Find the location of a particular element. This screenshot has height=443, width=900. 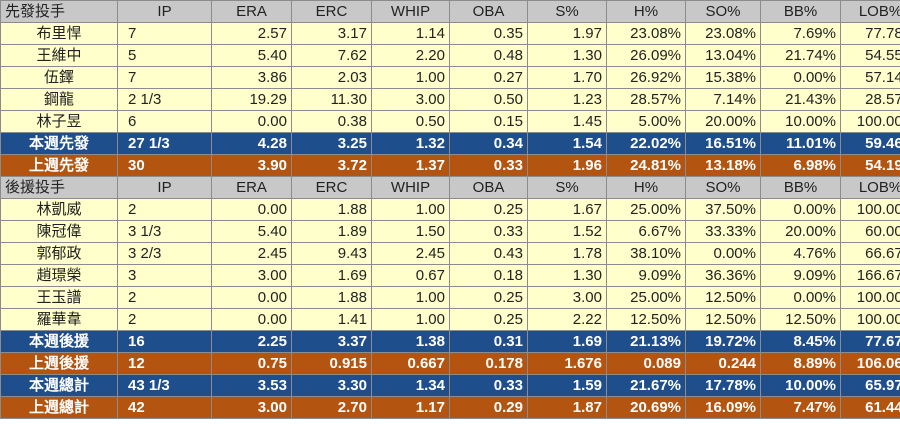

cell-erc: 1.69 is located at coordinates (331, 275).